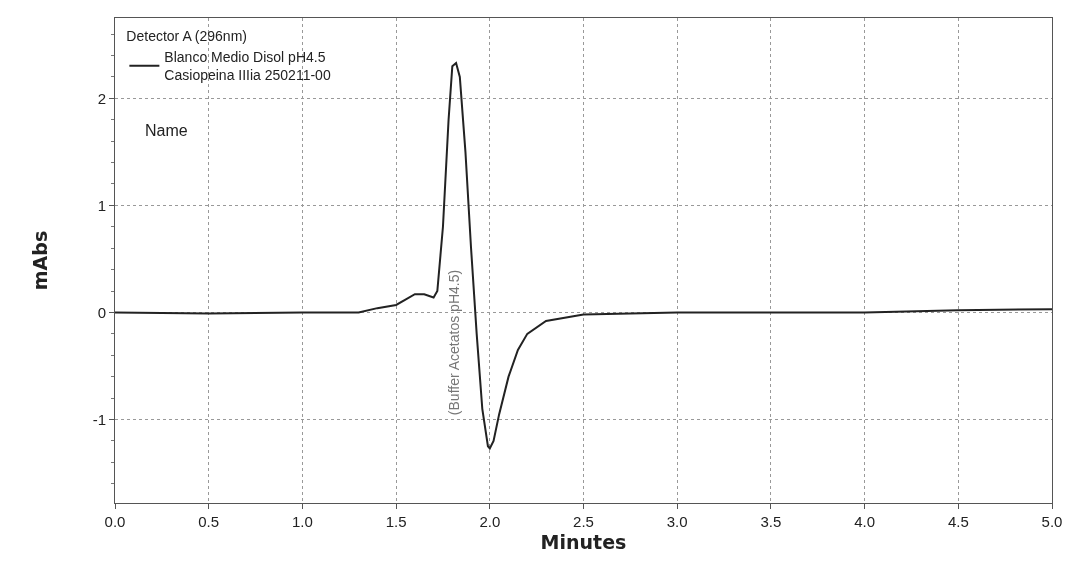 The width and height of the screenshot is (1074, 563). I want to click on y-tick-label: -1, so click(99, 419).